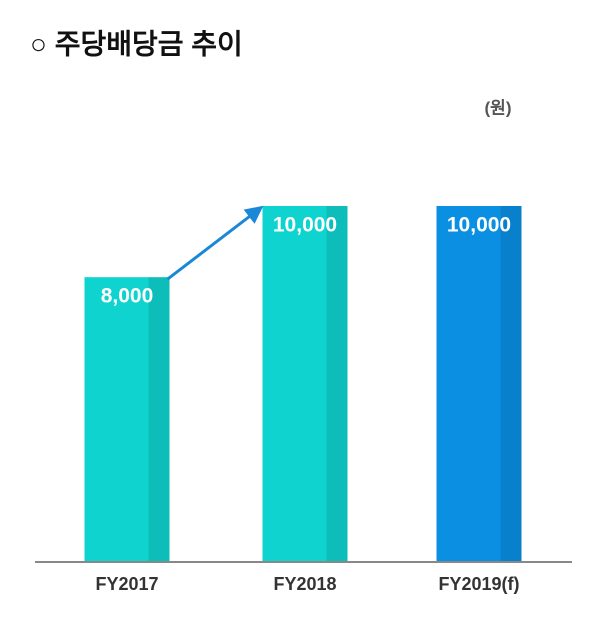  Describe the element at coordinates (136, 43) in the screenshot. I see `chart-title: ○ 주당배당금 추이` at that location.